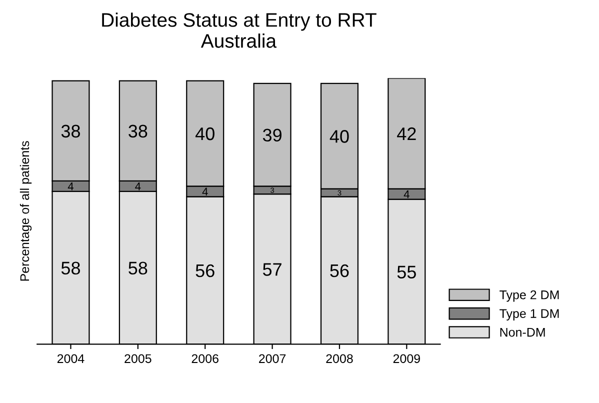  What do you see at coordinates (26, 211) in the screenshot?
I see `y-axis-title: Percentage of all patients` at bounding box center [26, 211].